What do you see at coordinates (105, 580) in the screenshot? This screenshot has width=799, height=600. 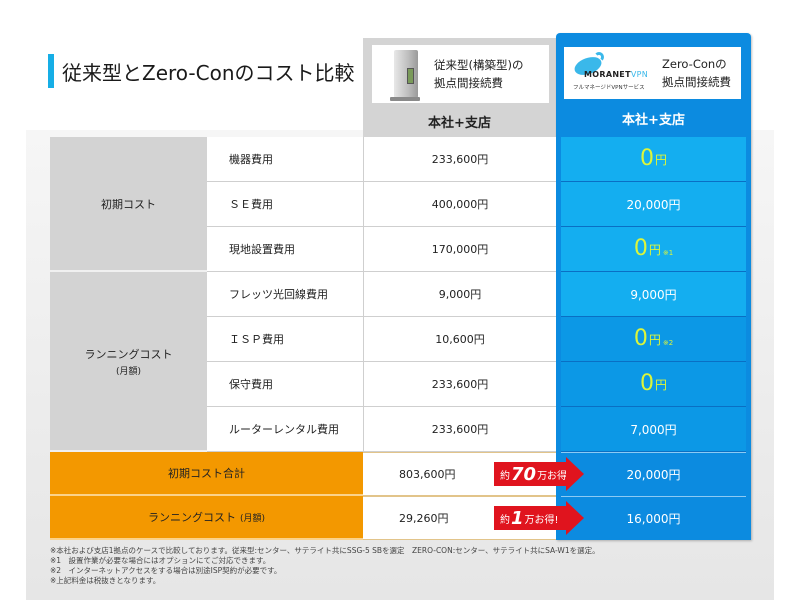 I see `footnote: ※上記料金は税抜きとなります。` at bounding box center [105, 580].